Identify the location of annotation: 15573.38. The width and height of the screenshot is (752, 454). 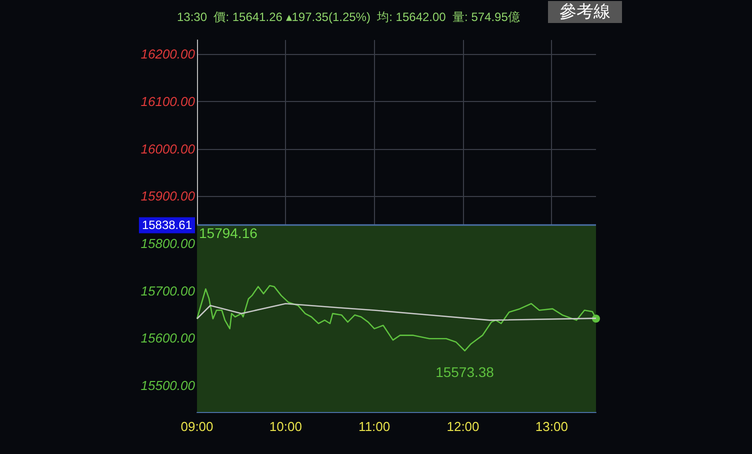
(465, 372).